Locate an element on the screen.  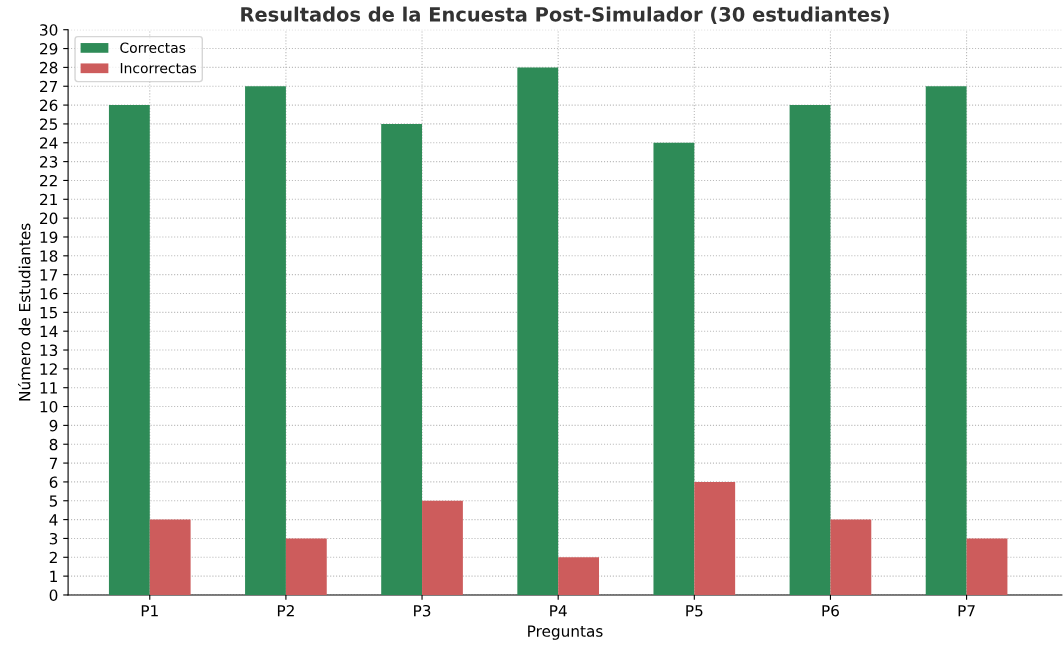
y-tick-label: 14 is located at coordinates (49, 331).